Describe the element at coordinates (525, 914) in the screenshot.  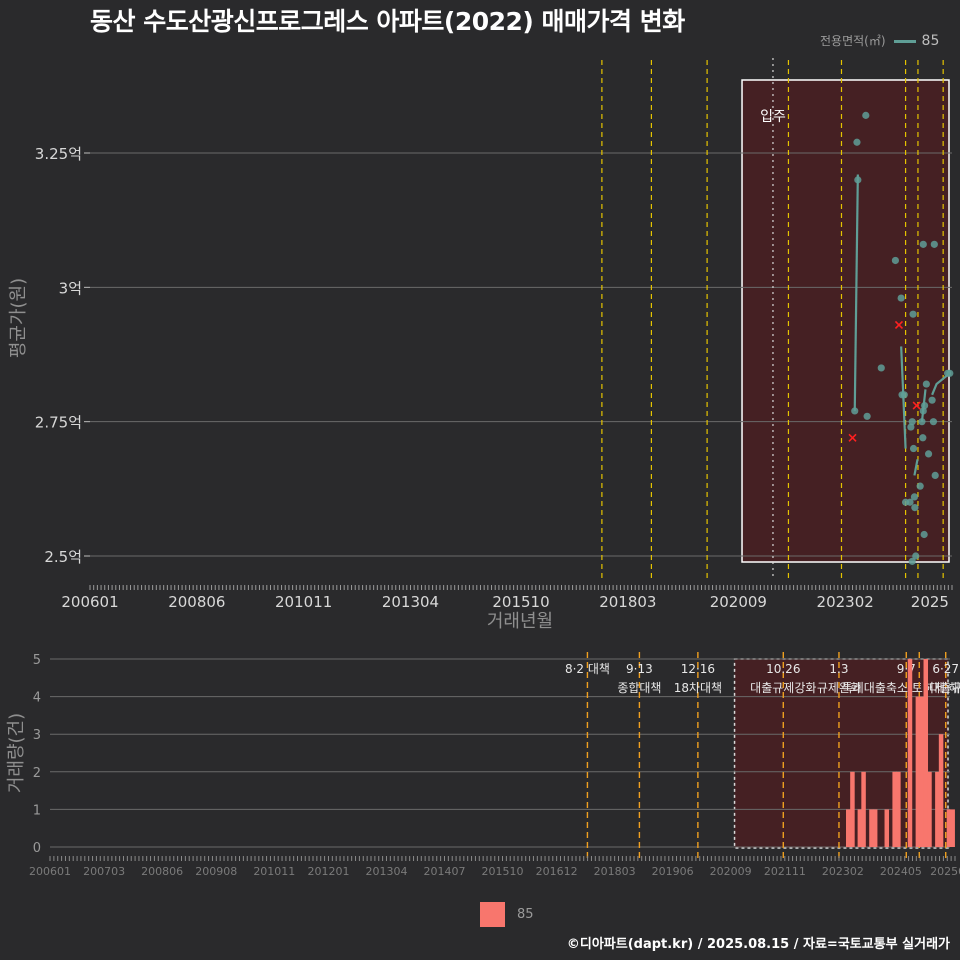
I see `legend-bottom-value: 85` at that location.